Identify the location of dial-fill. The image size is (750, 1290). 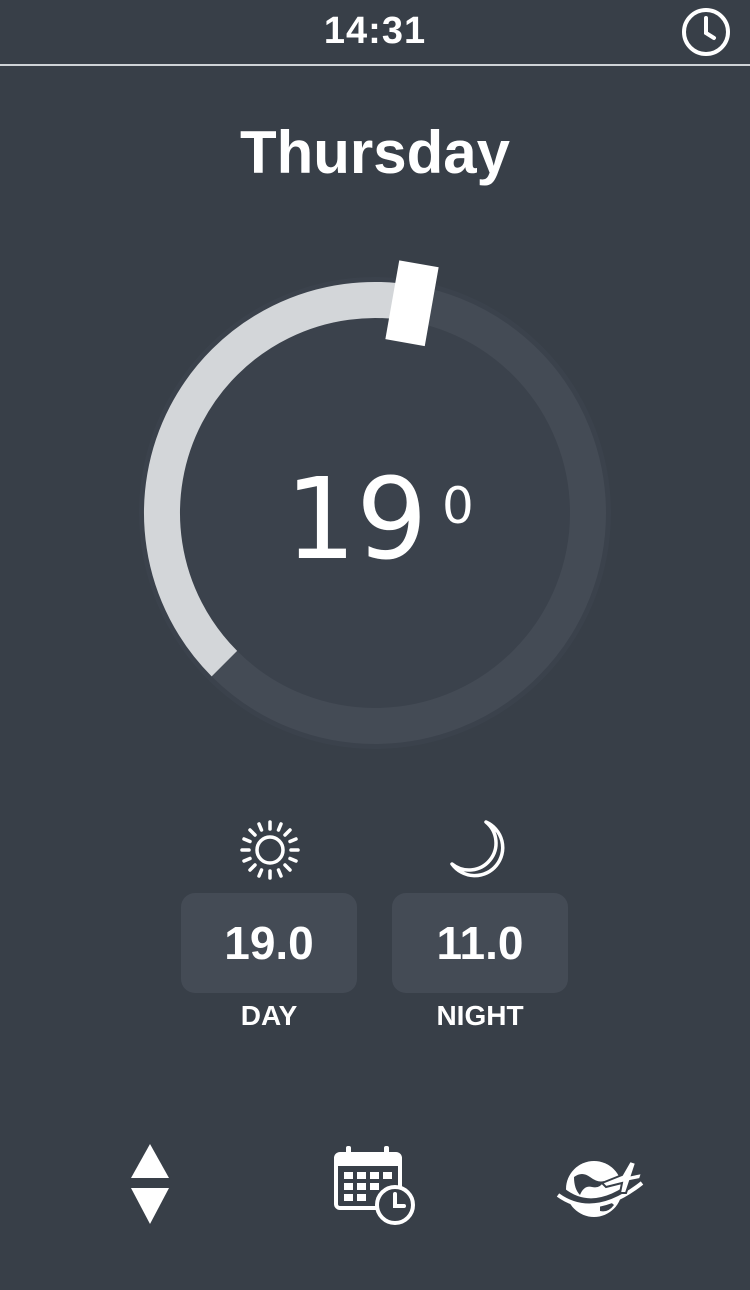
(279, 479).